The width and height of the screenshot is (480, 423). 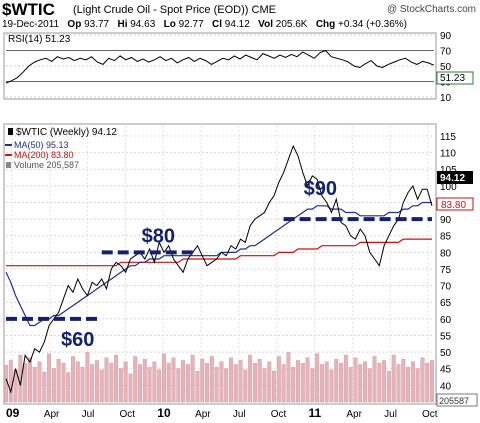 What do you see at coordinates (448, 187) in the screenshot?
I see `price-tick-label: 100` at bounding box center [448, 187].